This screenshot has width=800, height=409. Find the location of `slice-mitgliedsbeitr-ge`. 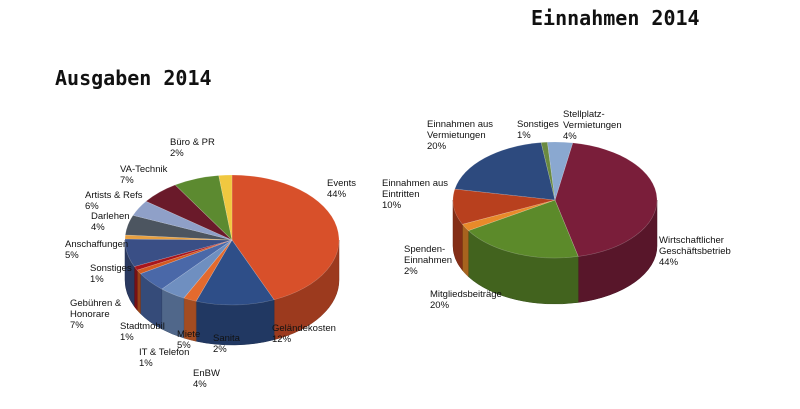

slice-mitgliedsbeitr-ge is located at coordinates (523, 229).